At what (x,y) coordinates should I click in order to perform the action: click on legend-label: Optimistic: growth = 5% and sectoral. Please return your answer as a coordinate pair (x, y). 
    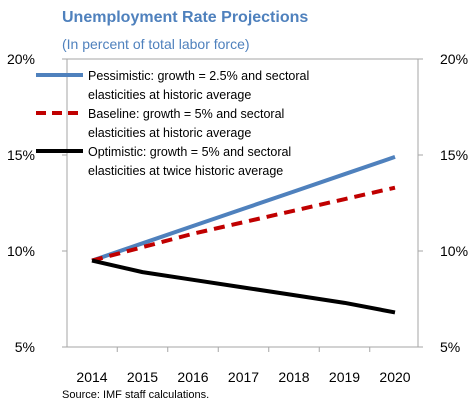
    Looking at the image, I should click on (189, 152).